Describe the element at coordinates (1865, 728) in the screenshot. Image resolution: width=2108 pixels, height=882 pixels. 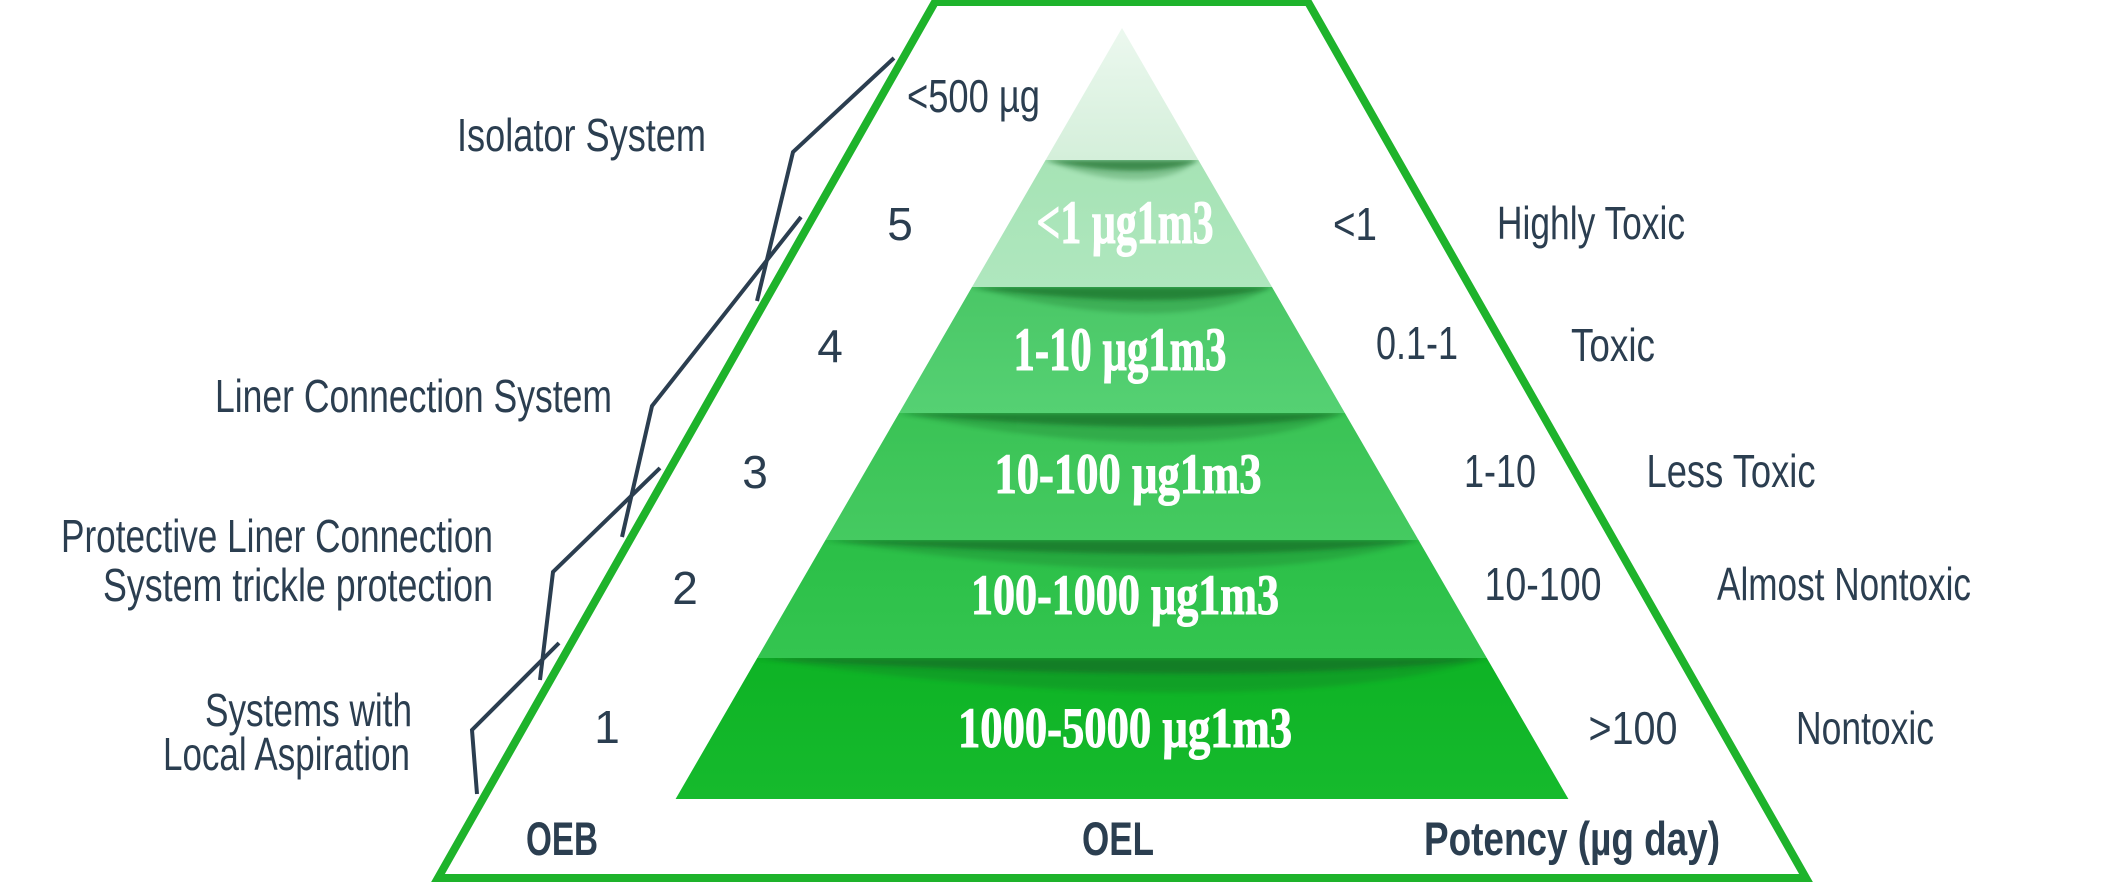
I see `svg-text: Nontoxic` at that location.